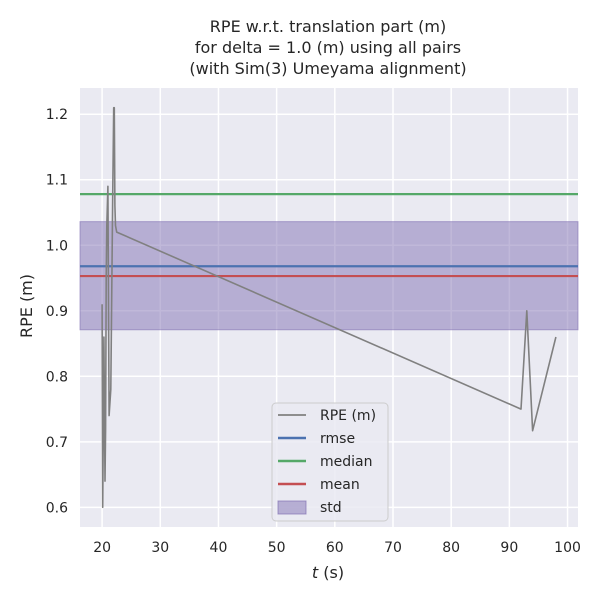 The width and height of the screenshot is (600, 600). Describe the element at coordinates (328, 26) in the screenshot. I see `chart-title-line-1: RPE w.r.t. translation part (m)` at that location.